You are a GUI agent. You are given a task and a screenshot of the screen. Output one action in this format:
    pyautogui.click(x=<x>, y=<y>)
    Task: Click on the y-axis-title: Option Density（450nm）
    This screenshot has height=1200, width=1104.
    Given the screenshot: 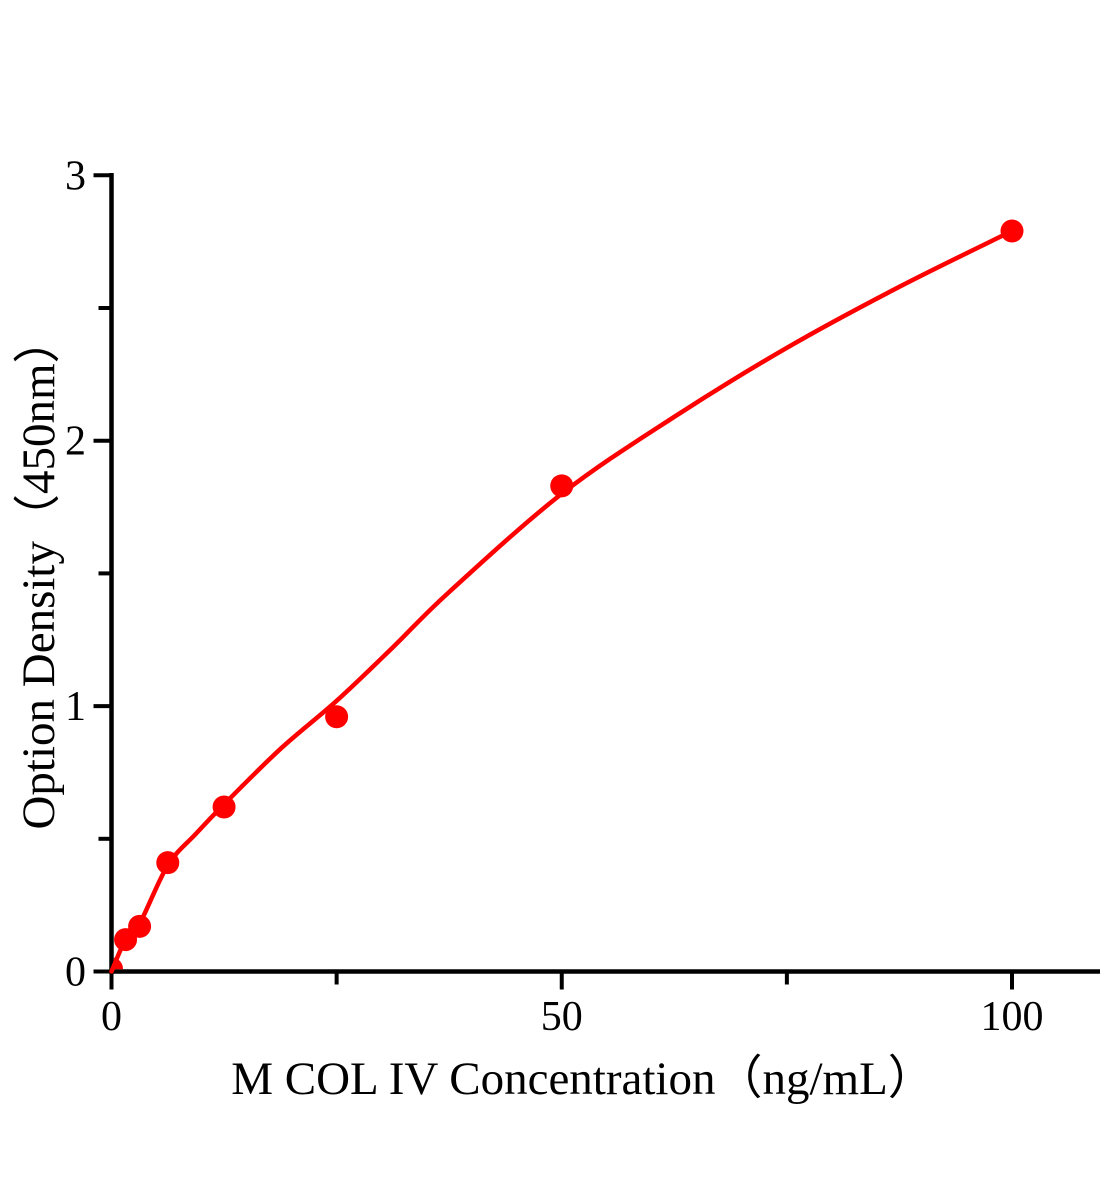 What is the action you would take?
    pyautogui.click(x=39, y=572)
    